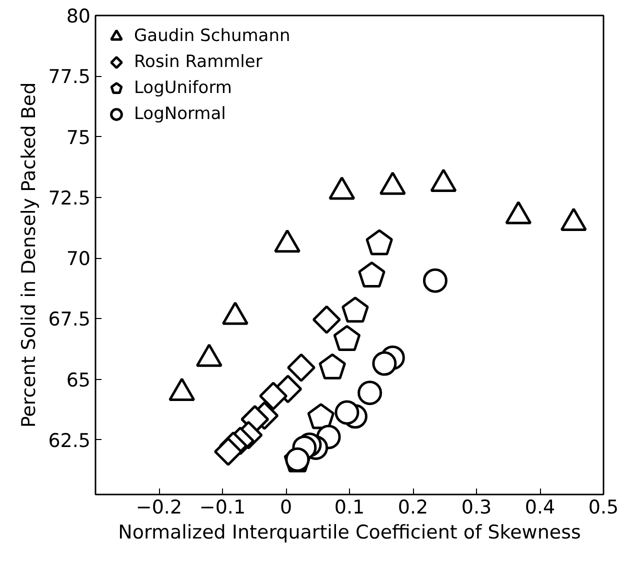 Image resolution: width=628 pixels, height=579 pixels. Describe the element at coordinates (349, 507) in the screenshot. I see `x-tick-label: 0.1` at that location.